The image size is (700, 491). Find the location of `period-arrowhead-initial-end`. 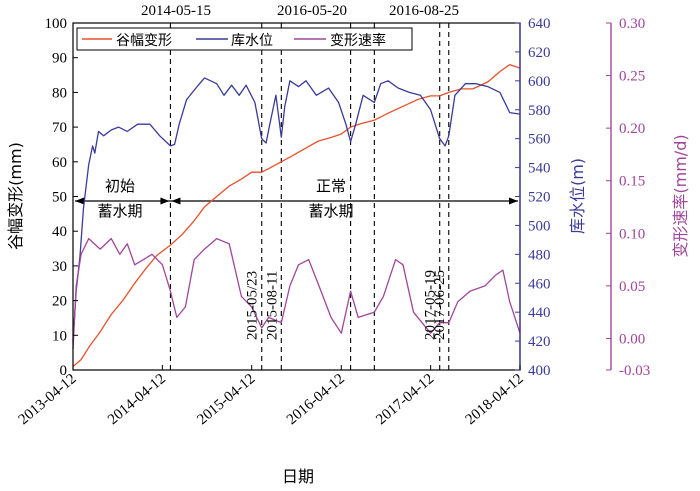

period-arrowhead-initial-end is located at coordinates (165, 201).